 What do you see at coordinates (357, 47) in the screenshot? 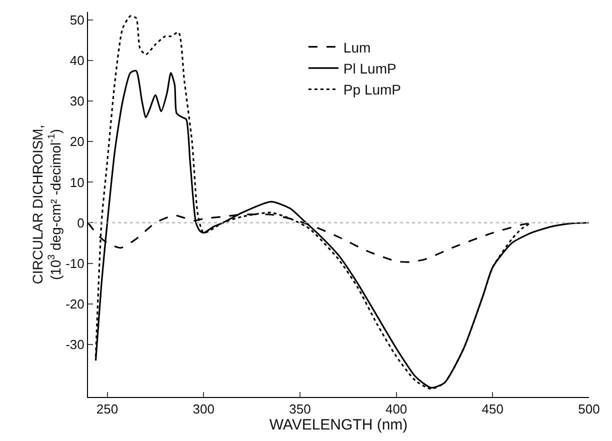
I see `legend-label: Lum` at bounding box center [357, 47].